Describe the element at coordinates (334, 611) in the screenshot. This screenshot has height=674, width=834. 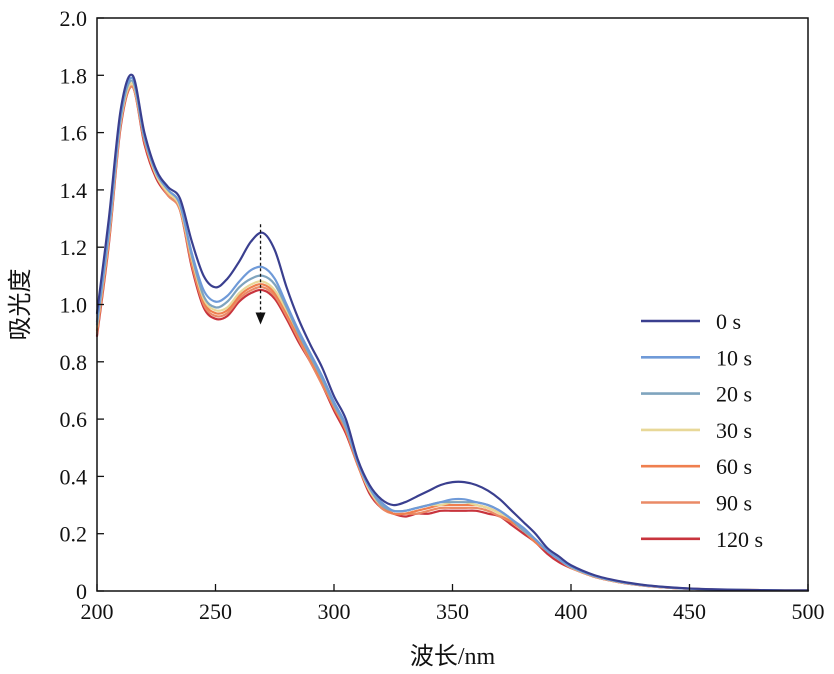
I see `x-tick-label: 300` at that location.